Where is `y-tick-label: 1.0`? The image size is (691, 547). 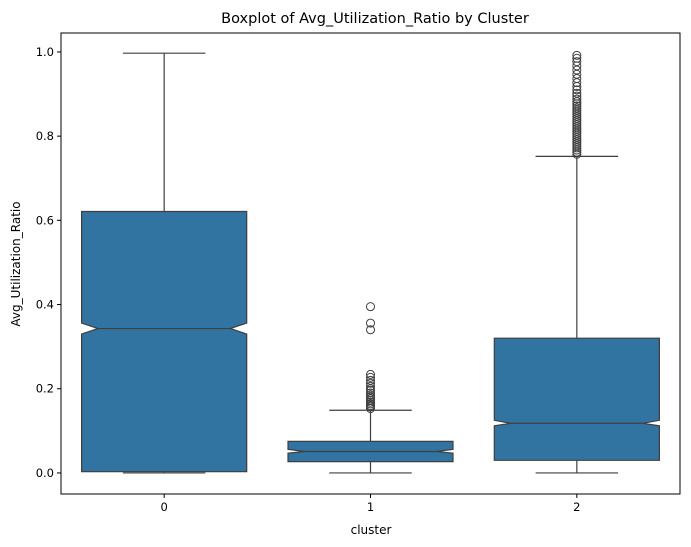 y-tick-label: 1.0 is located at coordinates (45, 52).